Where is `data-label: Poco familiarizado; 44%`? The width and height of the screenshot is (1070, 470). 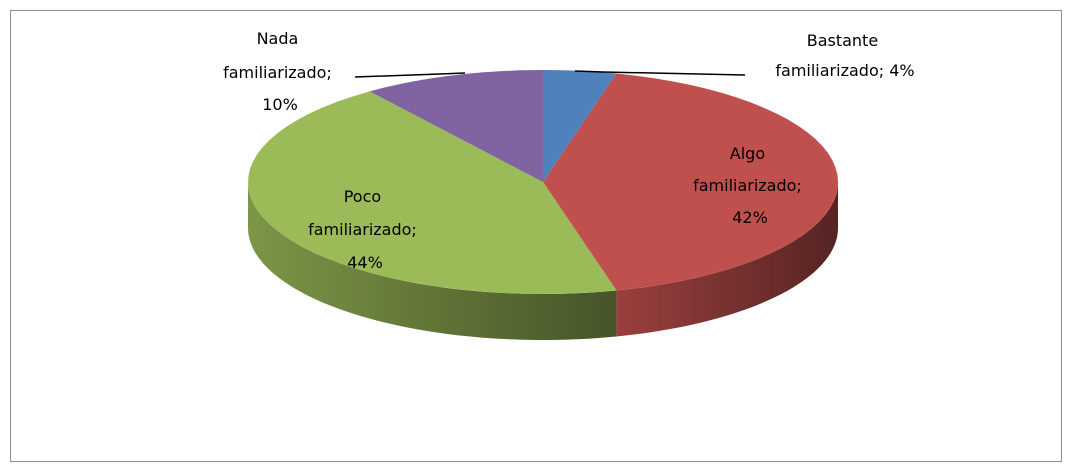
data-label: Poco familiarizado; 44% is located at coordinates (365, 229).